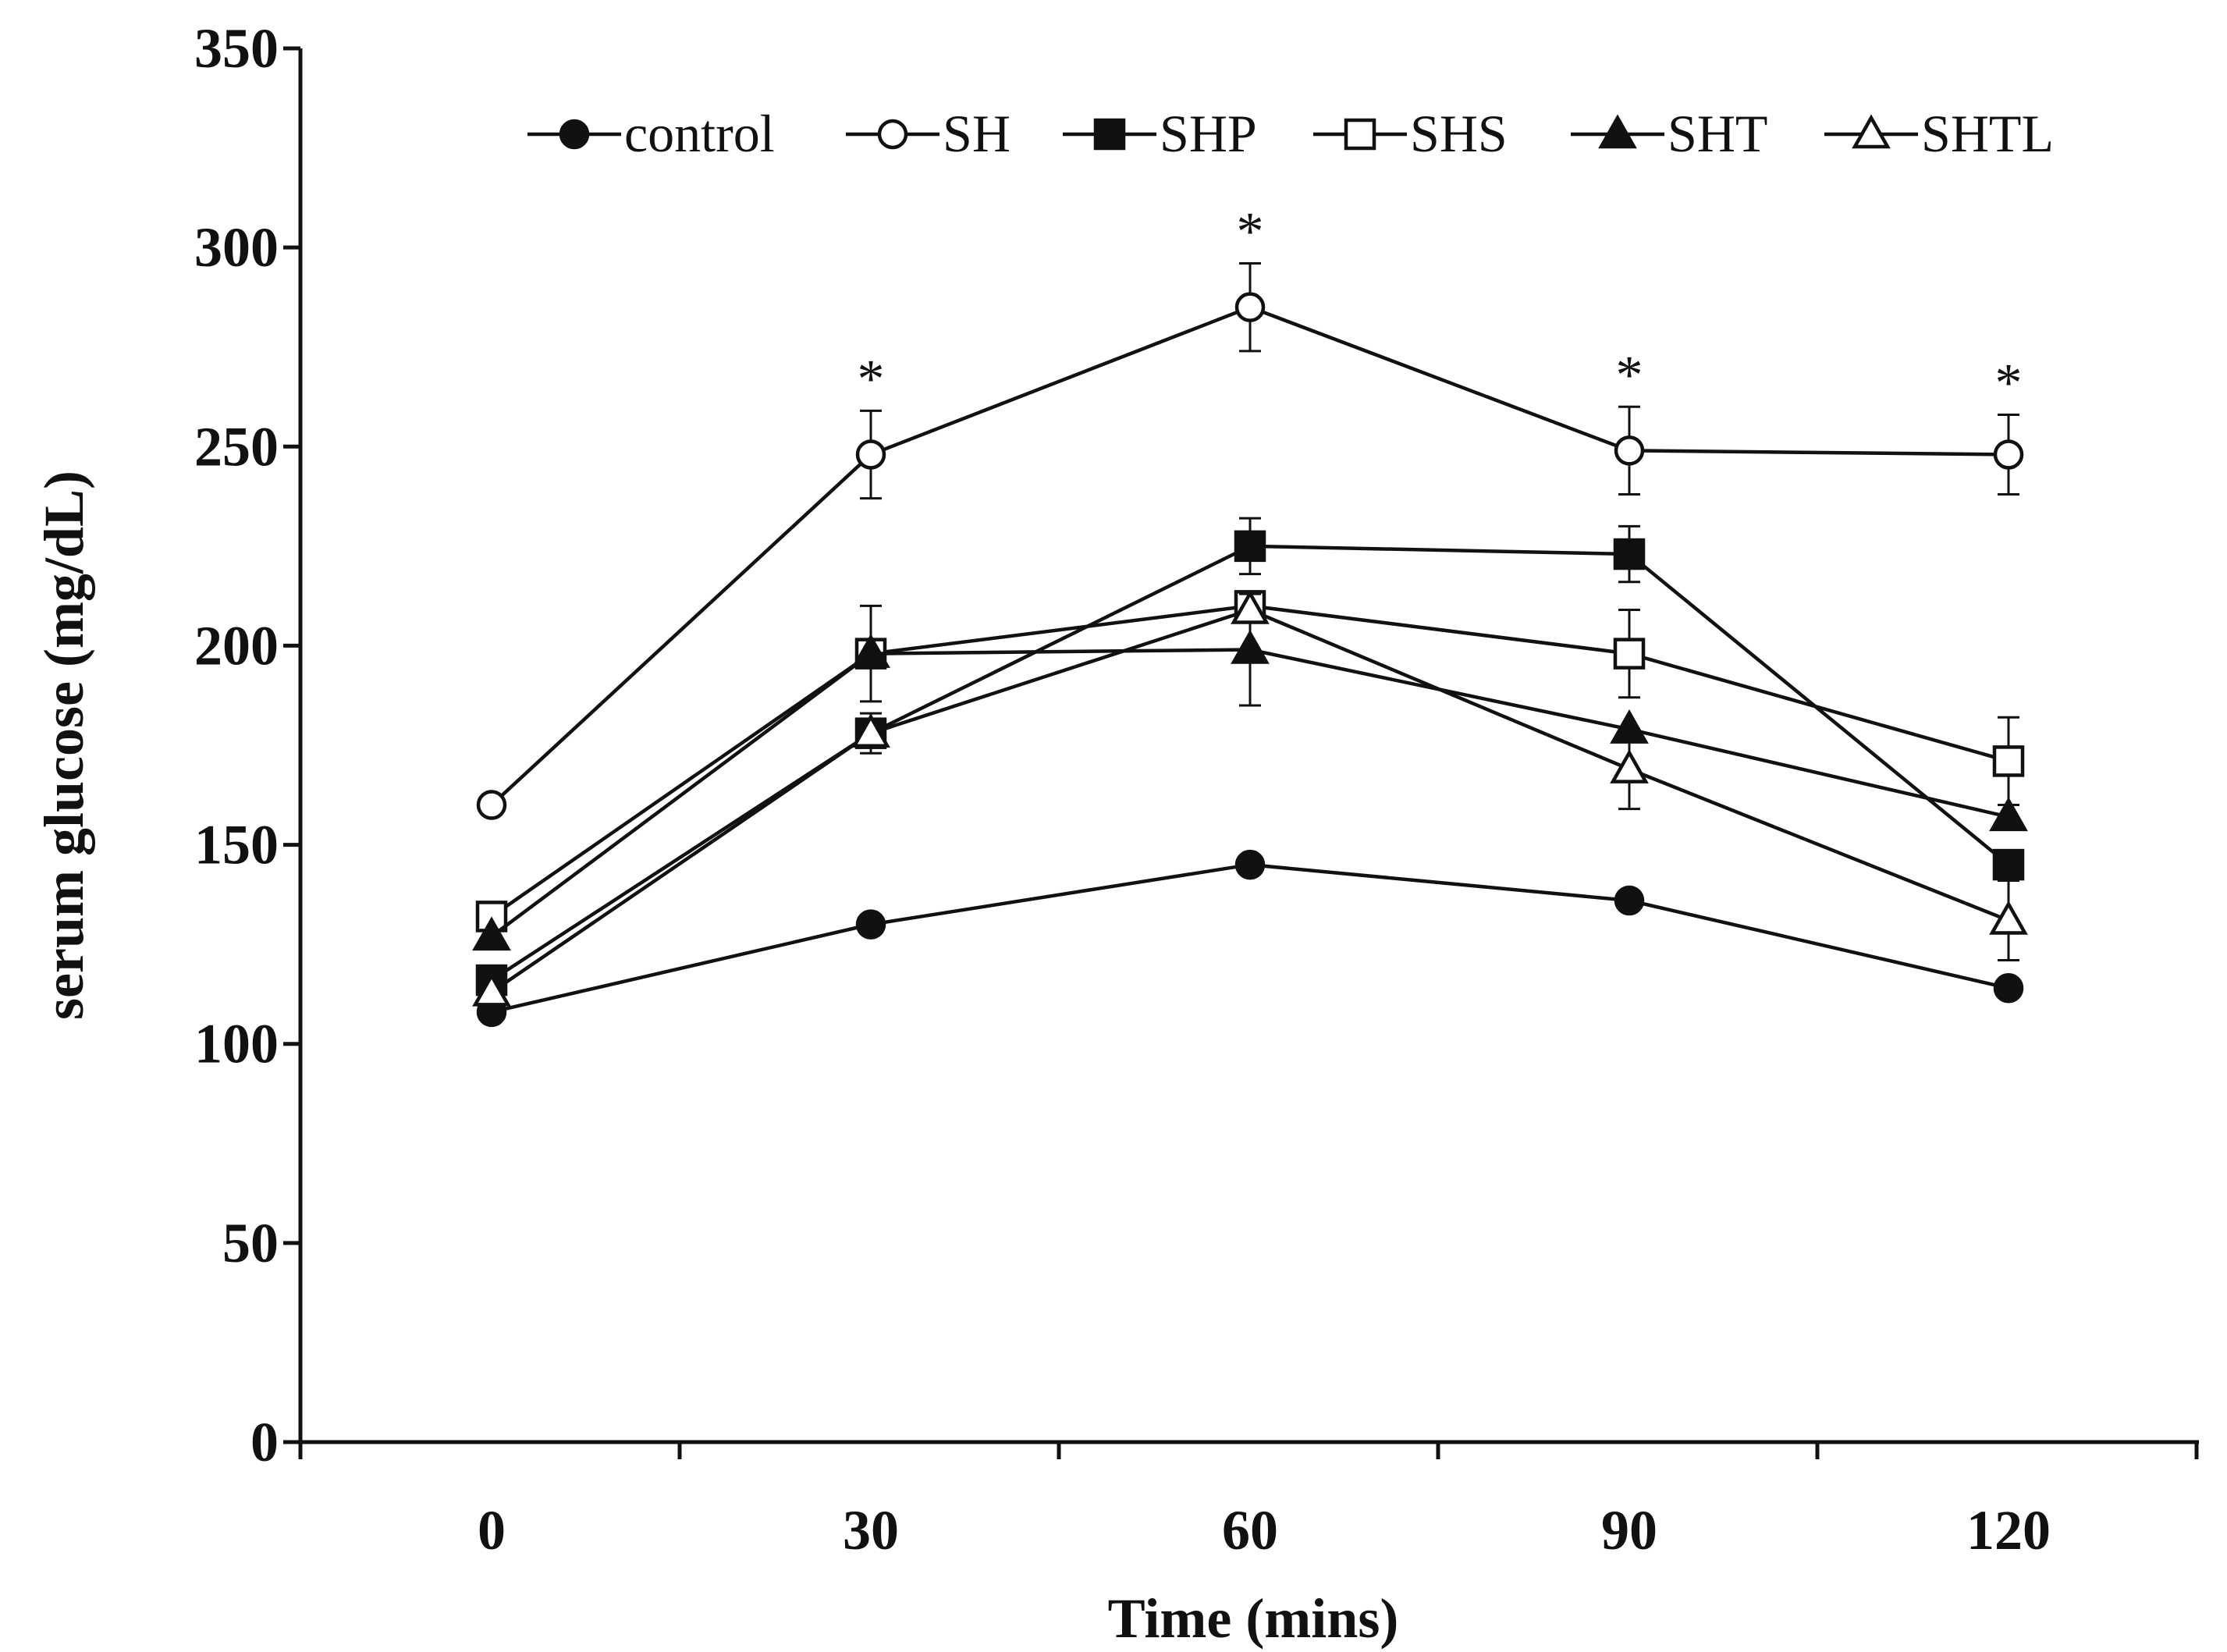 Image resolution: width=2227 pixels, height=1652 pixels. Describe the element at coordinates (492, 1530) in the screenshot. I see `x-tick-label: 0` at that location.